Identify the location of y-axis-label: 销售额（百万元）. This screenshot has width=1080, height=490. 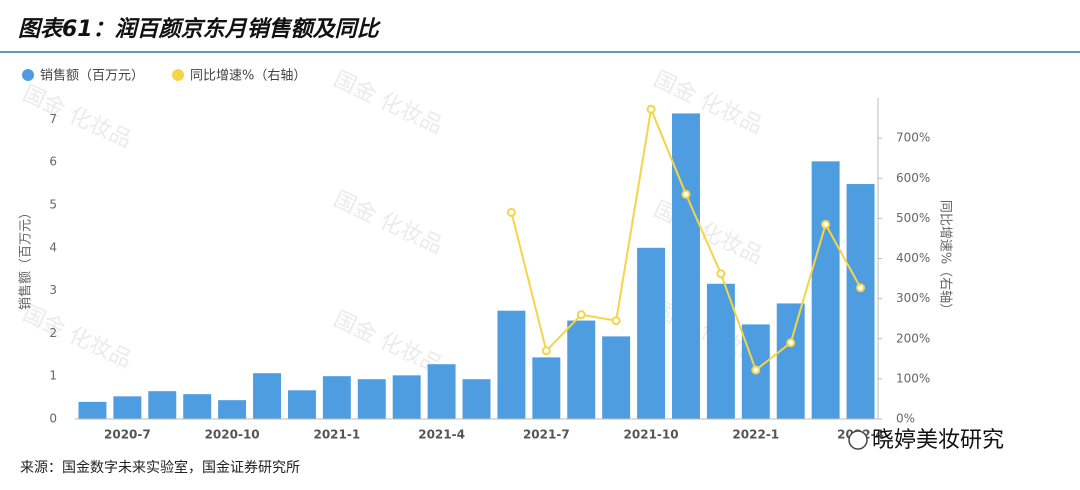
(26, 258).